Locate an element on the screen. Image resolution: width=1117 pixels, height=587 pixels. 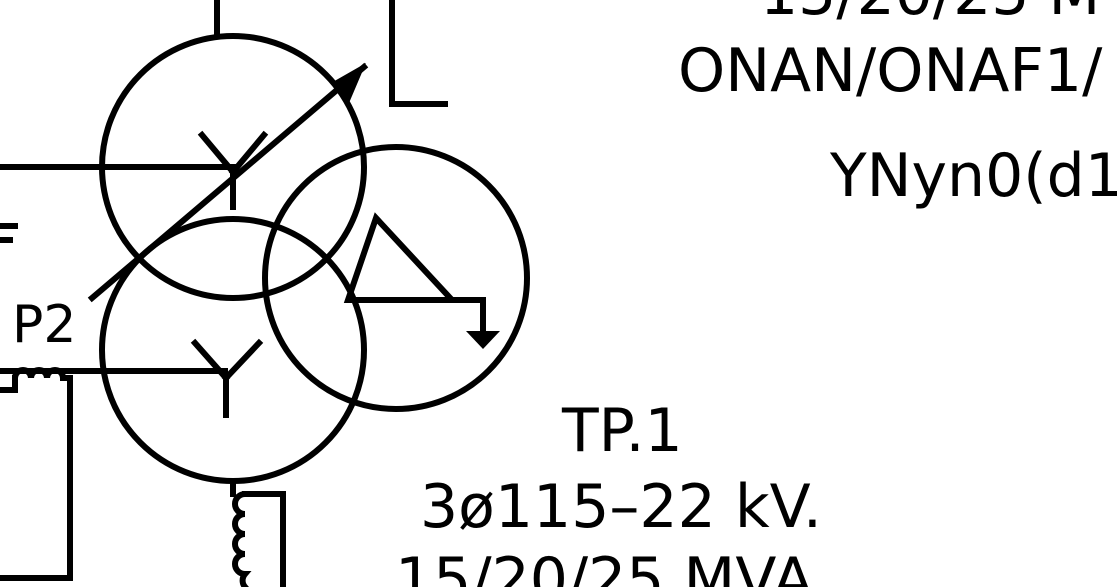
top-lead-right is located at coordinates (418, 53).